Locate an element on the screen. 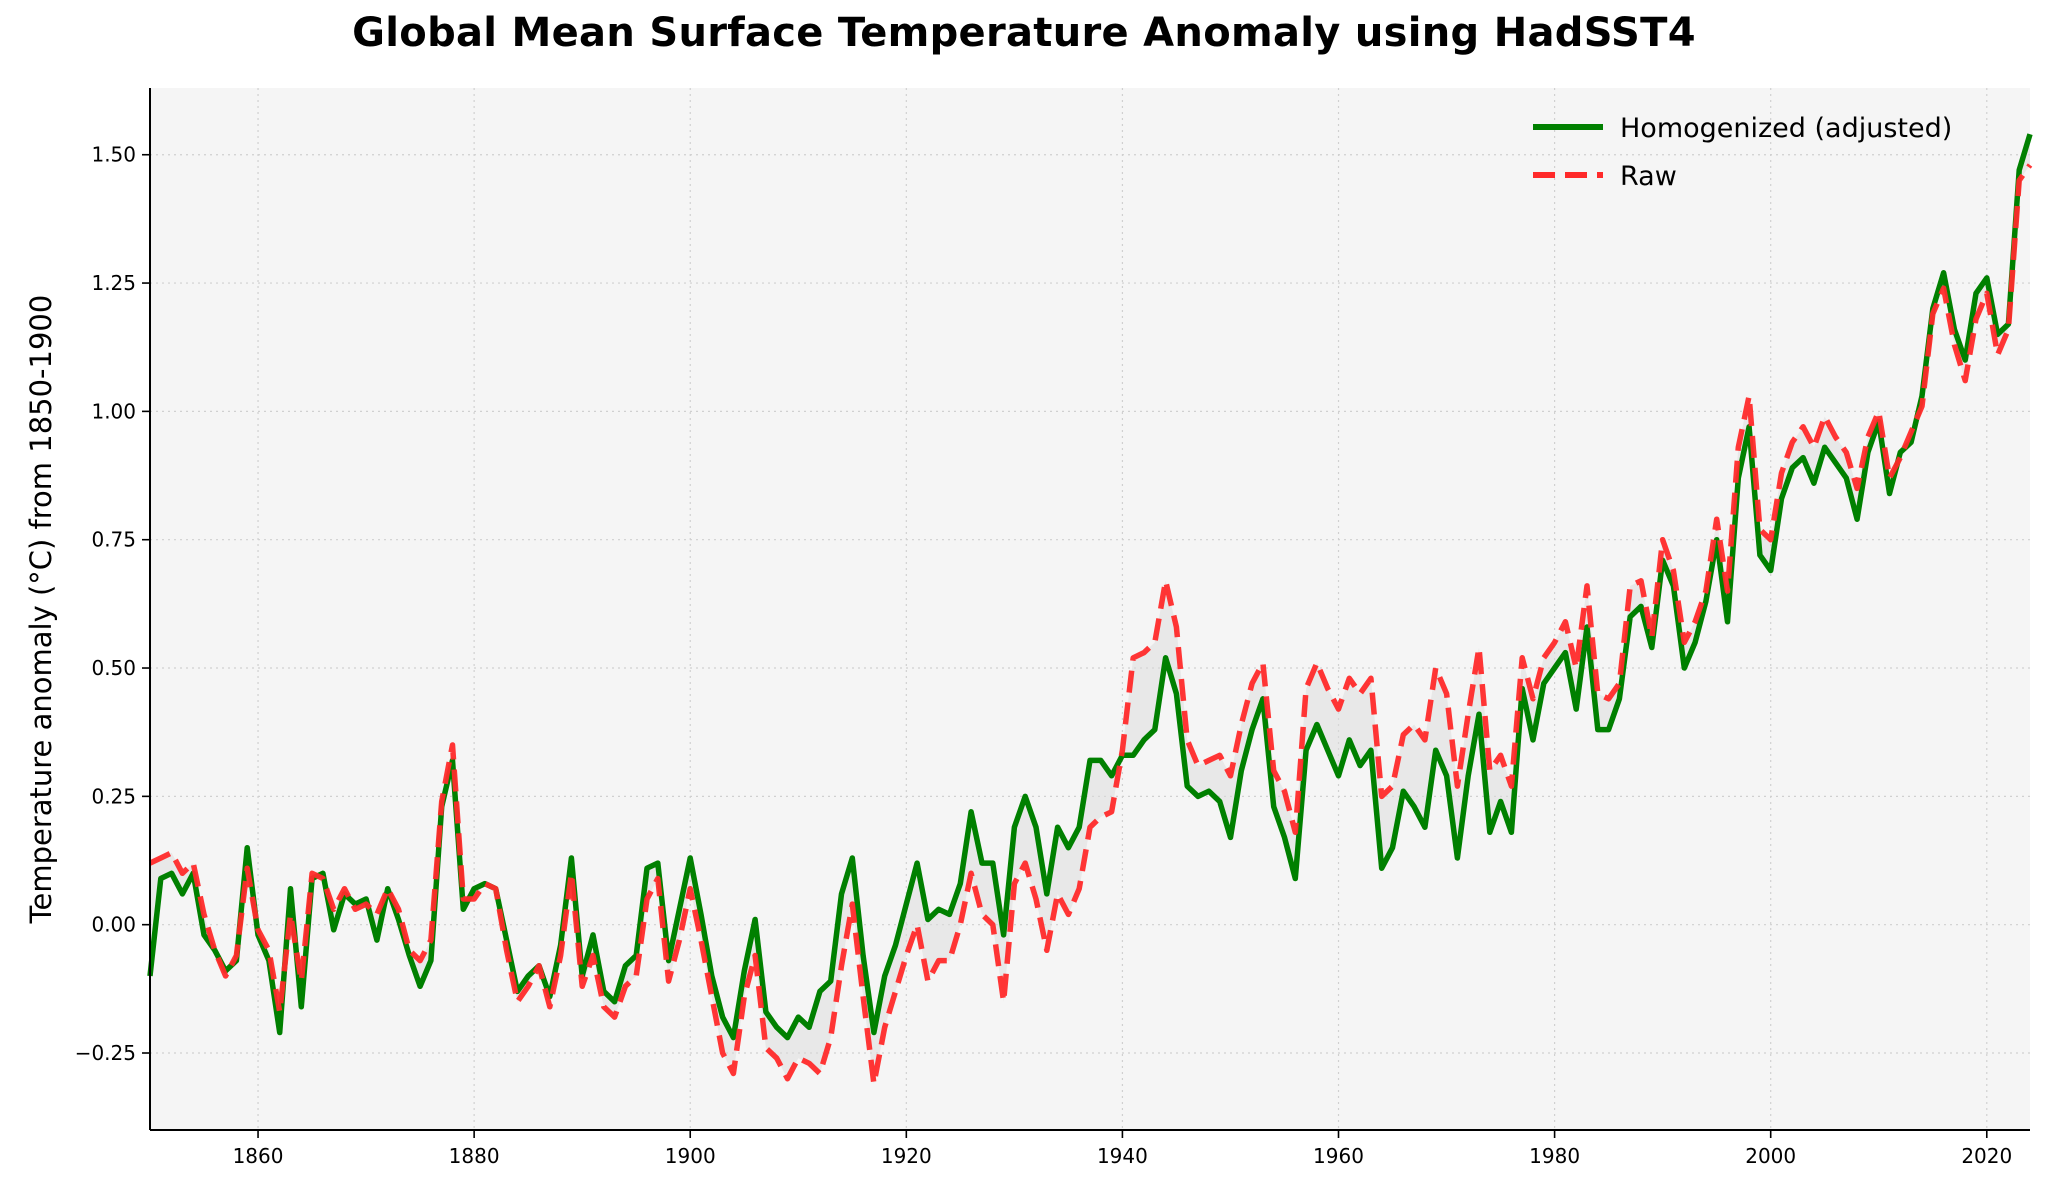 The width and height of the screenshot is (2048, 1189). legend-label-raw: Raw is located at coordinates (1648, 176).